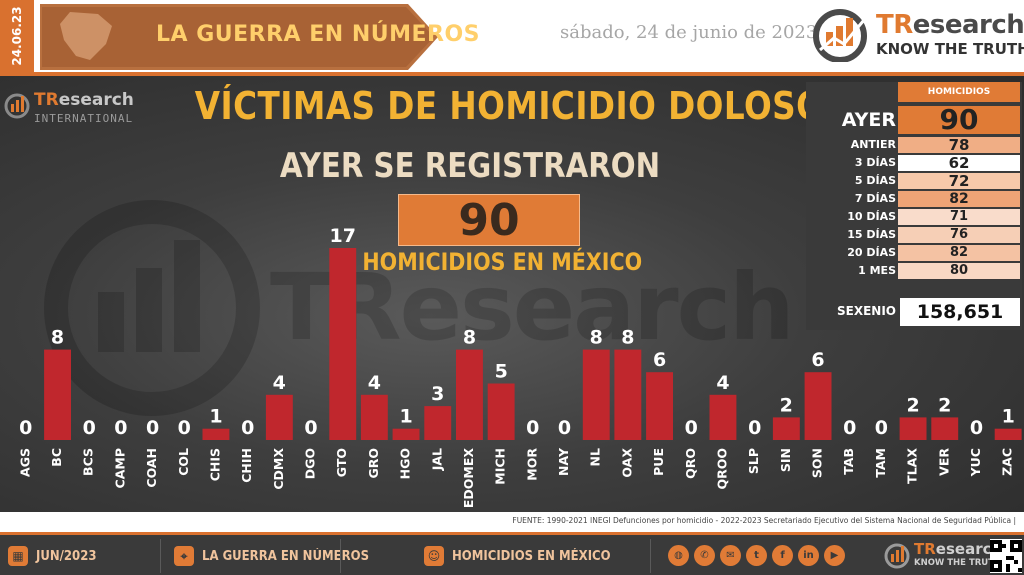  Describe the element at coordinates (532, 307) in the screenshot. I see `watermark-text: TResearch` at that location.